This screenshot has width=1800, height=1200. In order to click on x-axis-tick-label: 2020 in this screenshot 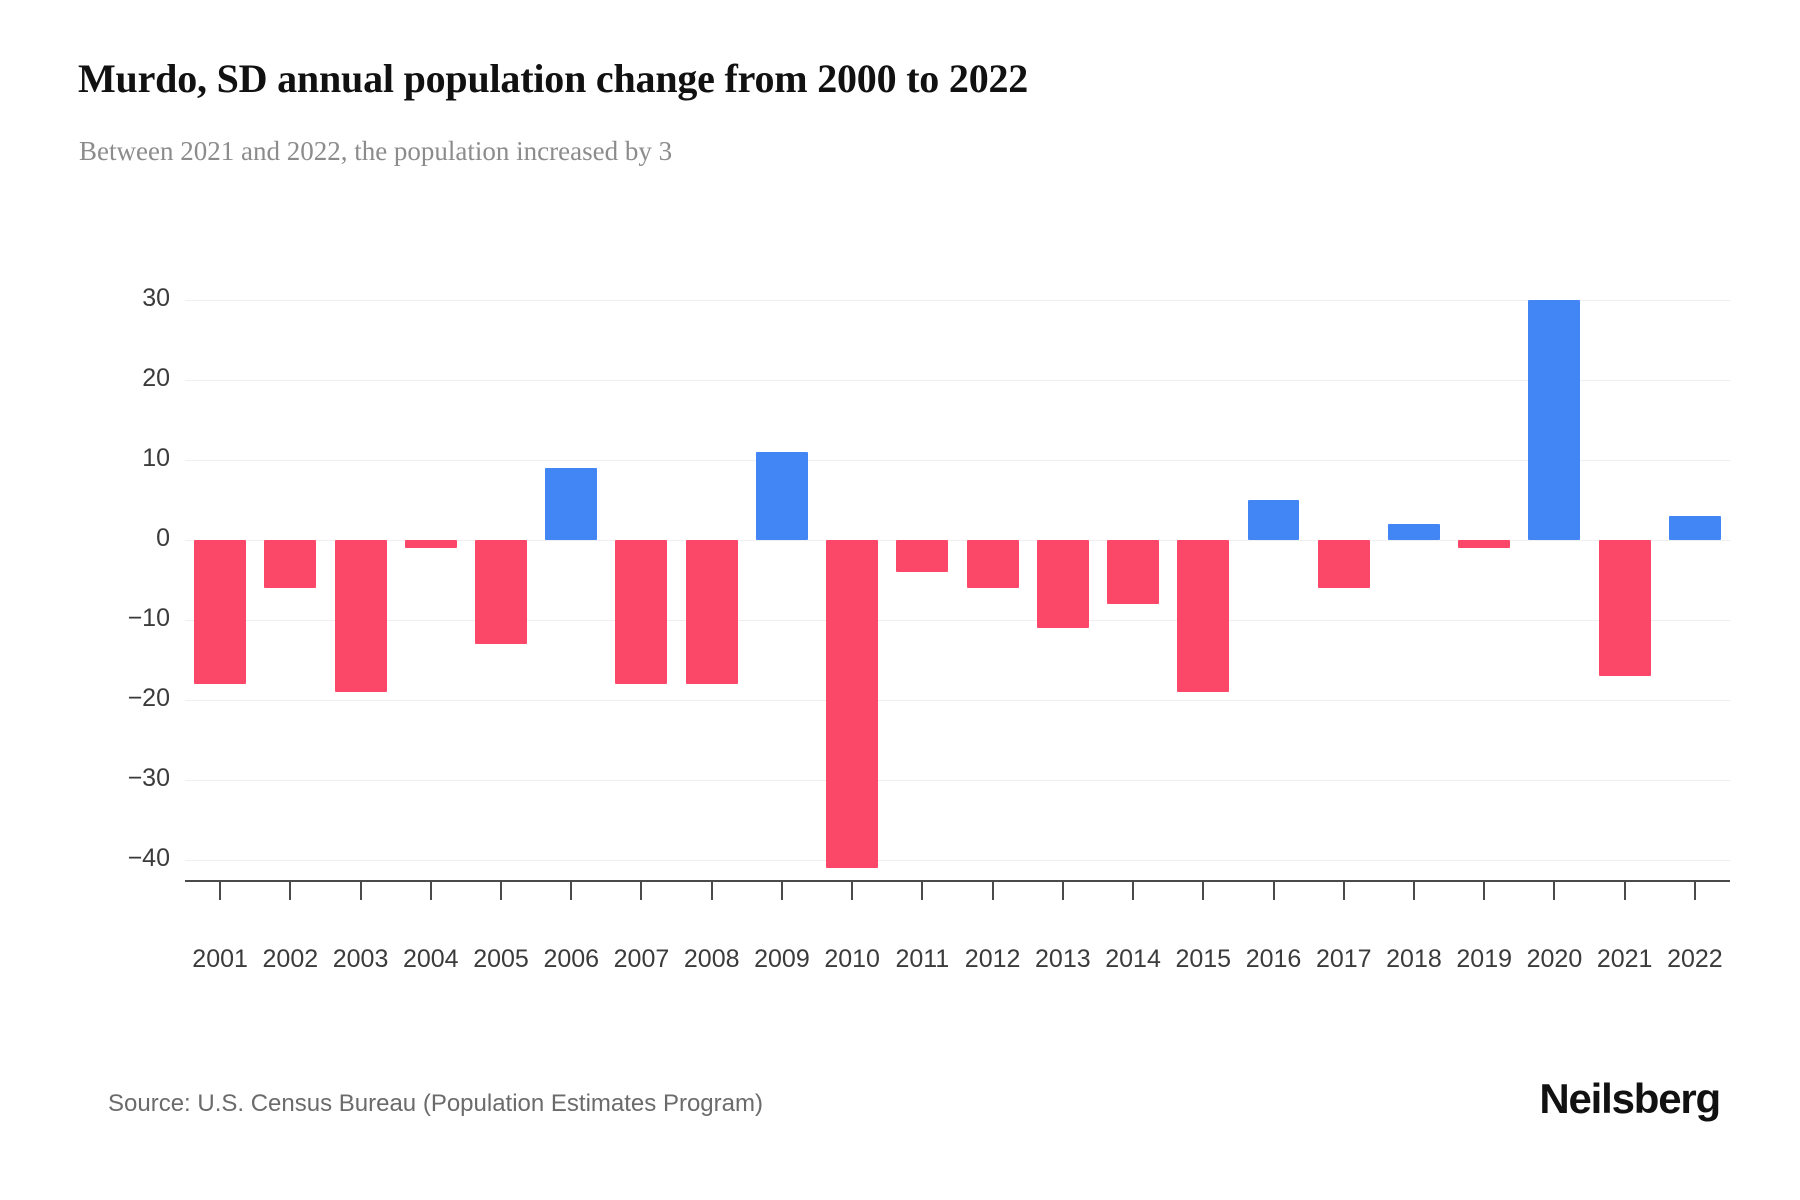, I will do `click(1554, 959)`.